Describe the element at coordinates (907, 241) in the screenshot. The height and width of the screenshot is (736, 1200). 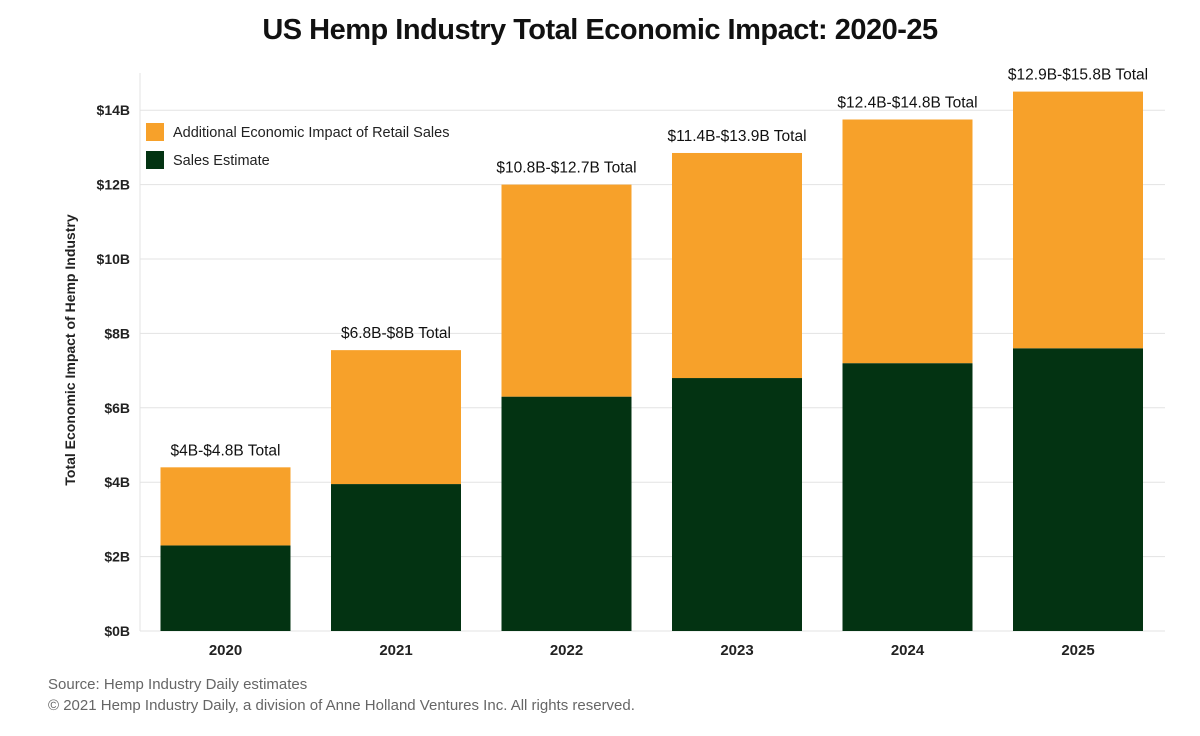
I see `bar-retail-impact-2024` at that location.